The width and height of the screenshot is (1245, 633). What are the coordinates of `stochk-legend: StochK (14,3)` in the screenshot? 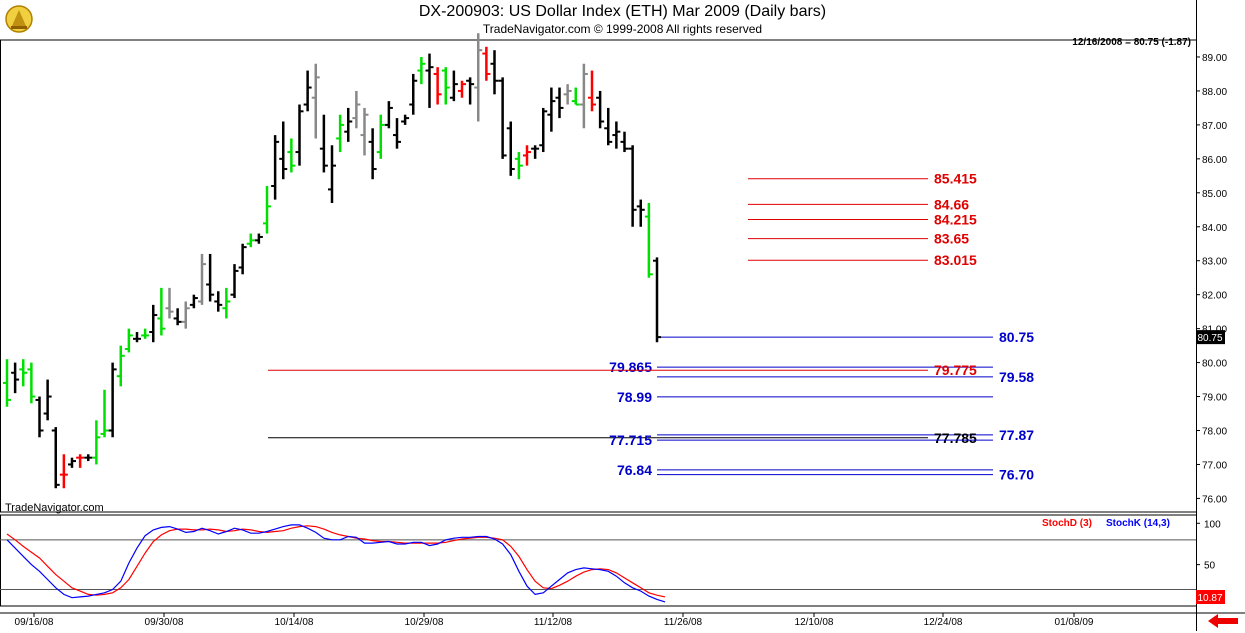 It's located at (1138, 523).